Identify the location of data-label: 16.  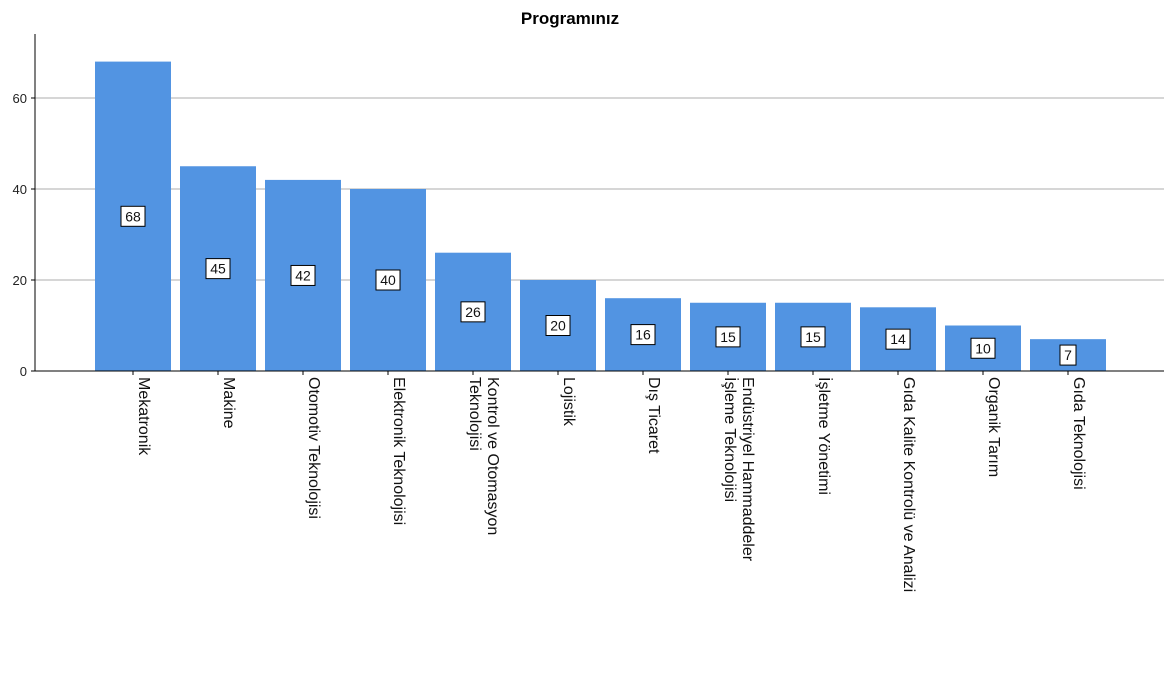
(643, 335).